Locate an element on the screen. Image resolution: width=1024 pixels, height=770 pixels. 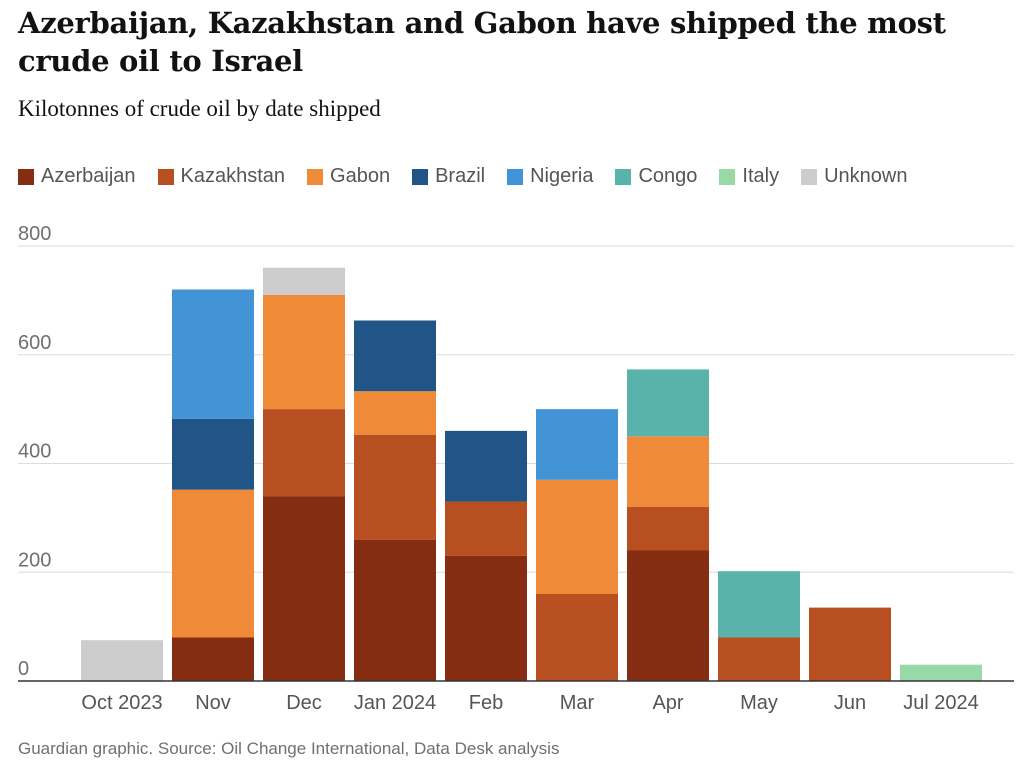
x-tick-label: Apr is located at coordinates (667, 703).